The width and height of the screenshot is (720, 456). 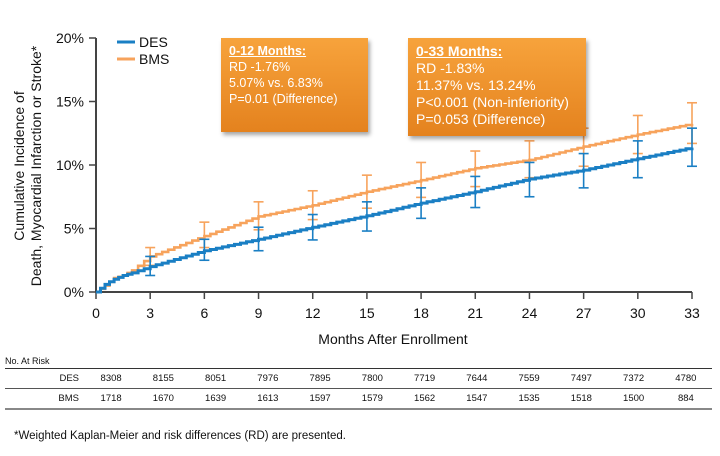 What do you see at coordinates (74, 229) in the screenshot?
I see `y-tick-label: 5%` at bounding box center [74, 229].